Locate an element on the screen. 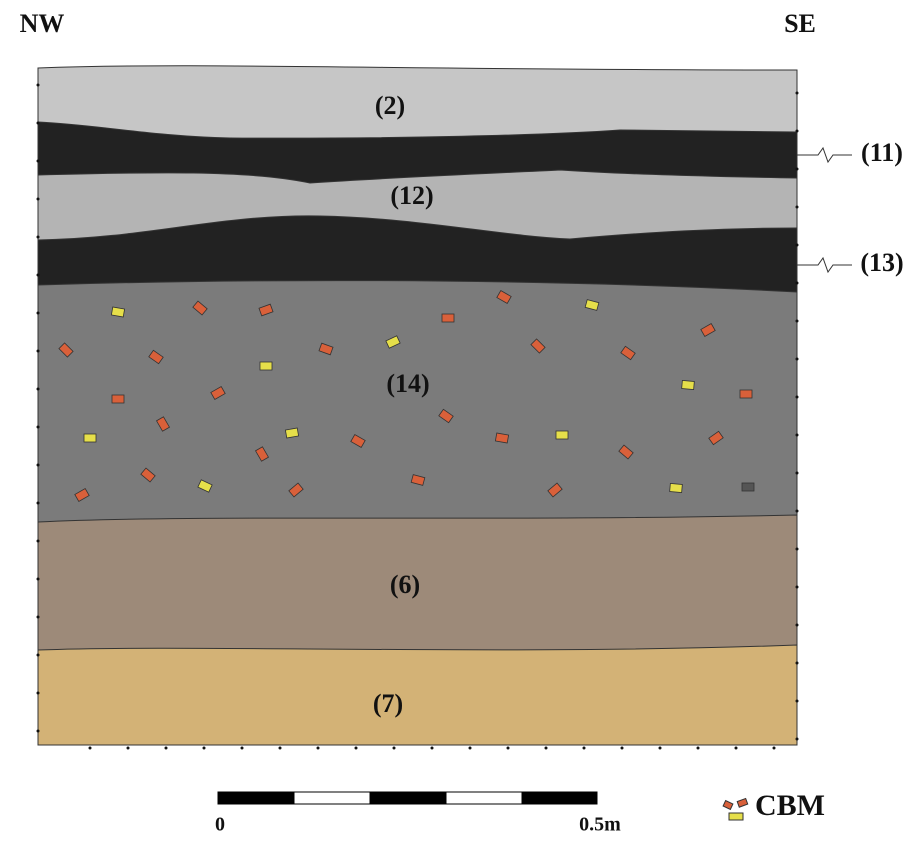  layer-label: (12) is located at coordinates (411, 195).